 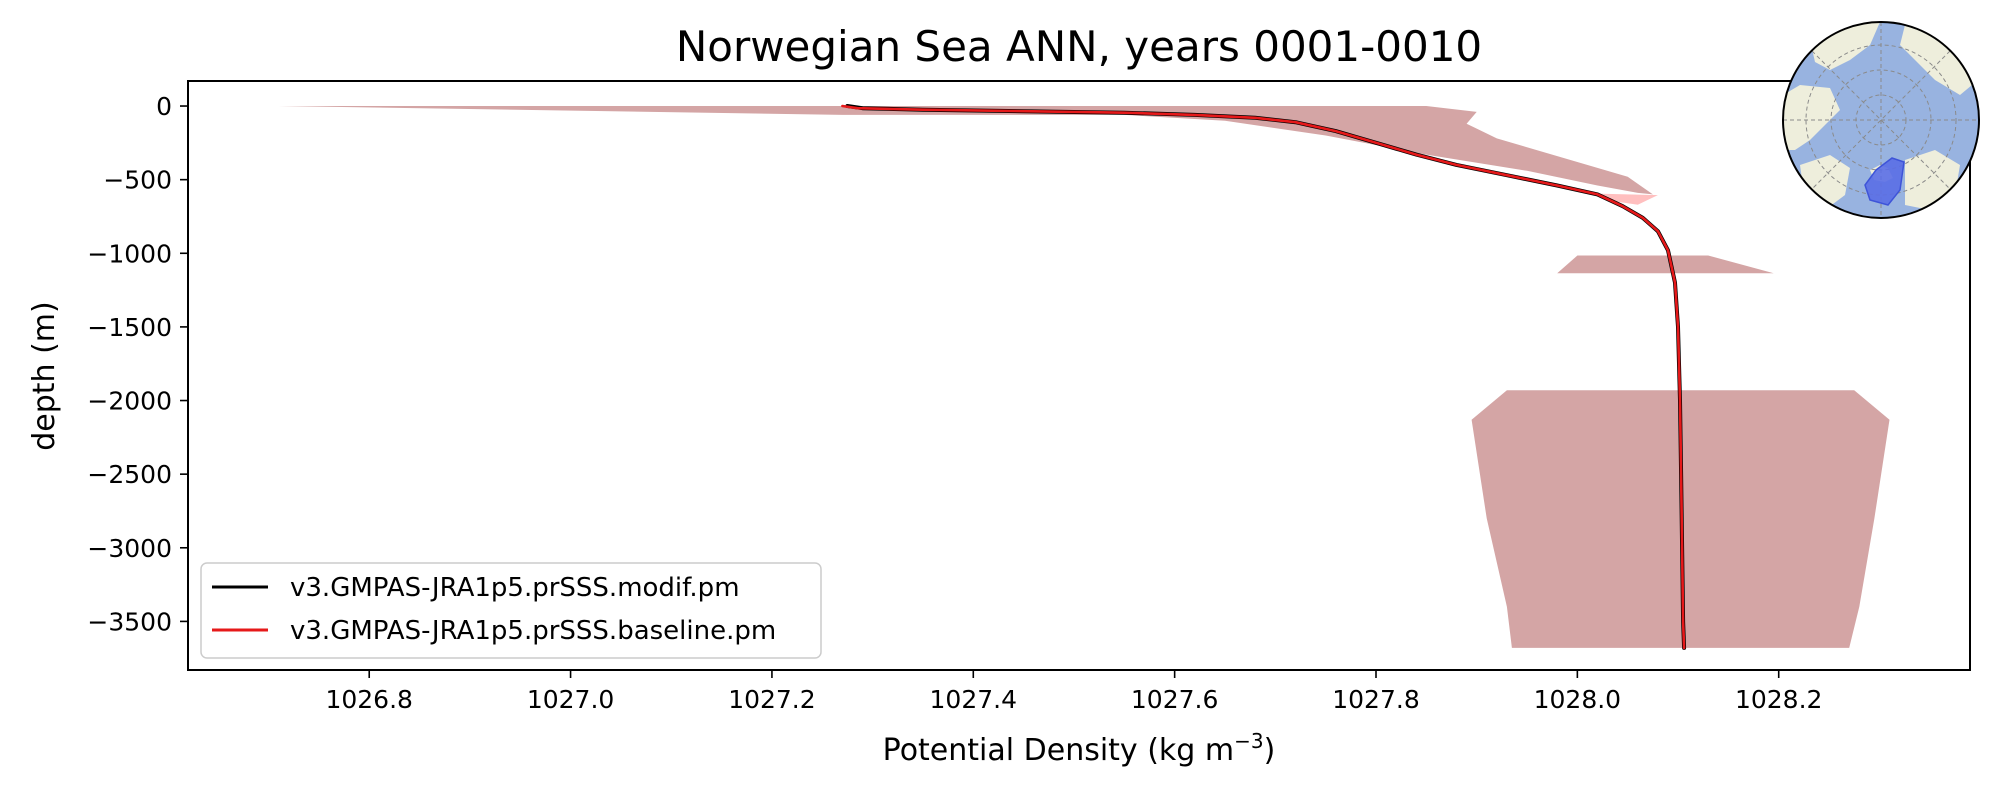 I want to click on inset-map-land-asia, so click(x=1939, y=60).